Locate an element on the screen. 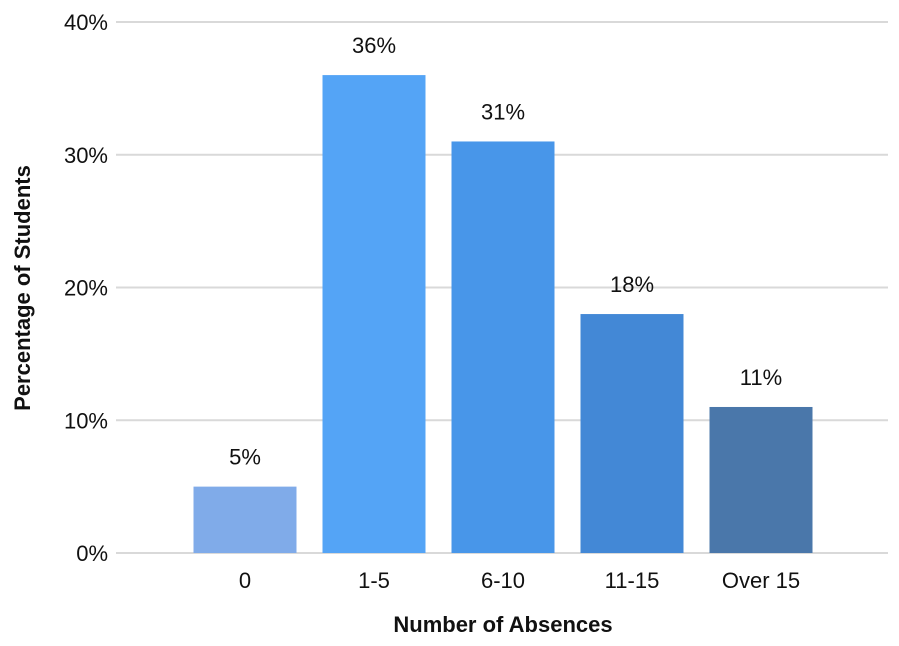 This screenshot has height=646, width=899. y-axis-ticks: 0% 10% 20% 30% 40% is located at coordinates (86, 288).